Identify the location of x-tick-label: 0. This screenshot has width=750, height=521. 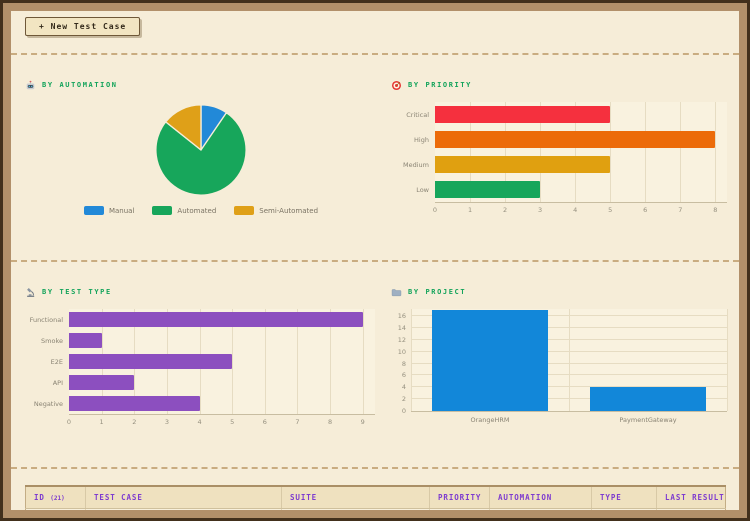
(69, 422).